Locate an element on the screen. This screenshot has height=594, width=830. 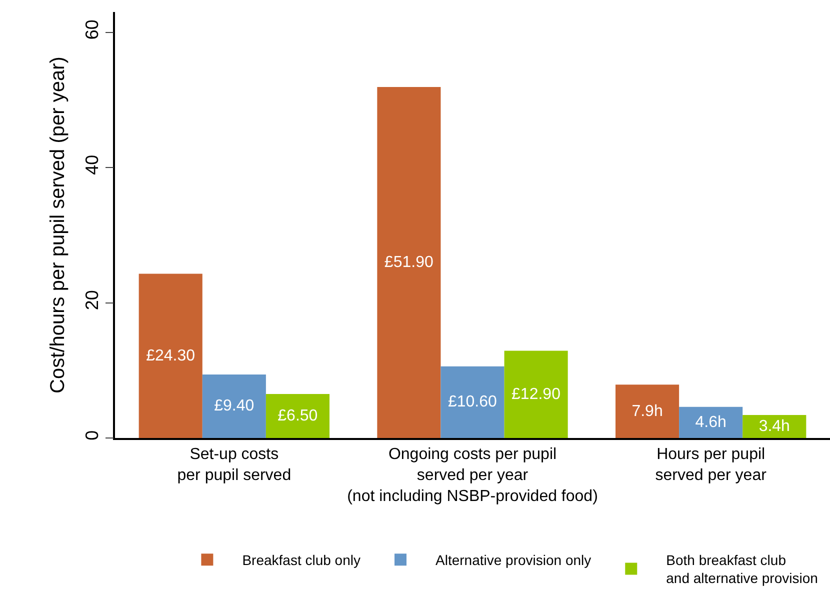
data-label: £9.40 is located at coordinates (234, 406).